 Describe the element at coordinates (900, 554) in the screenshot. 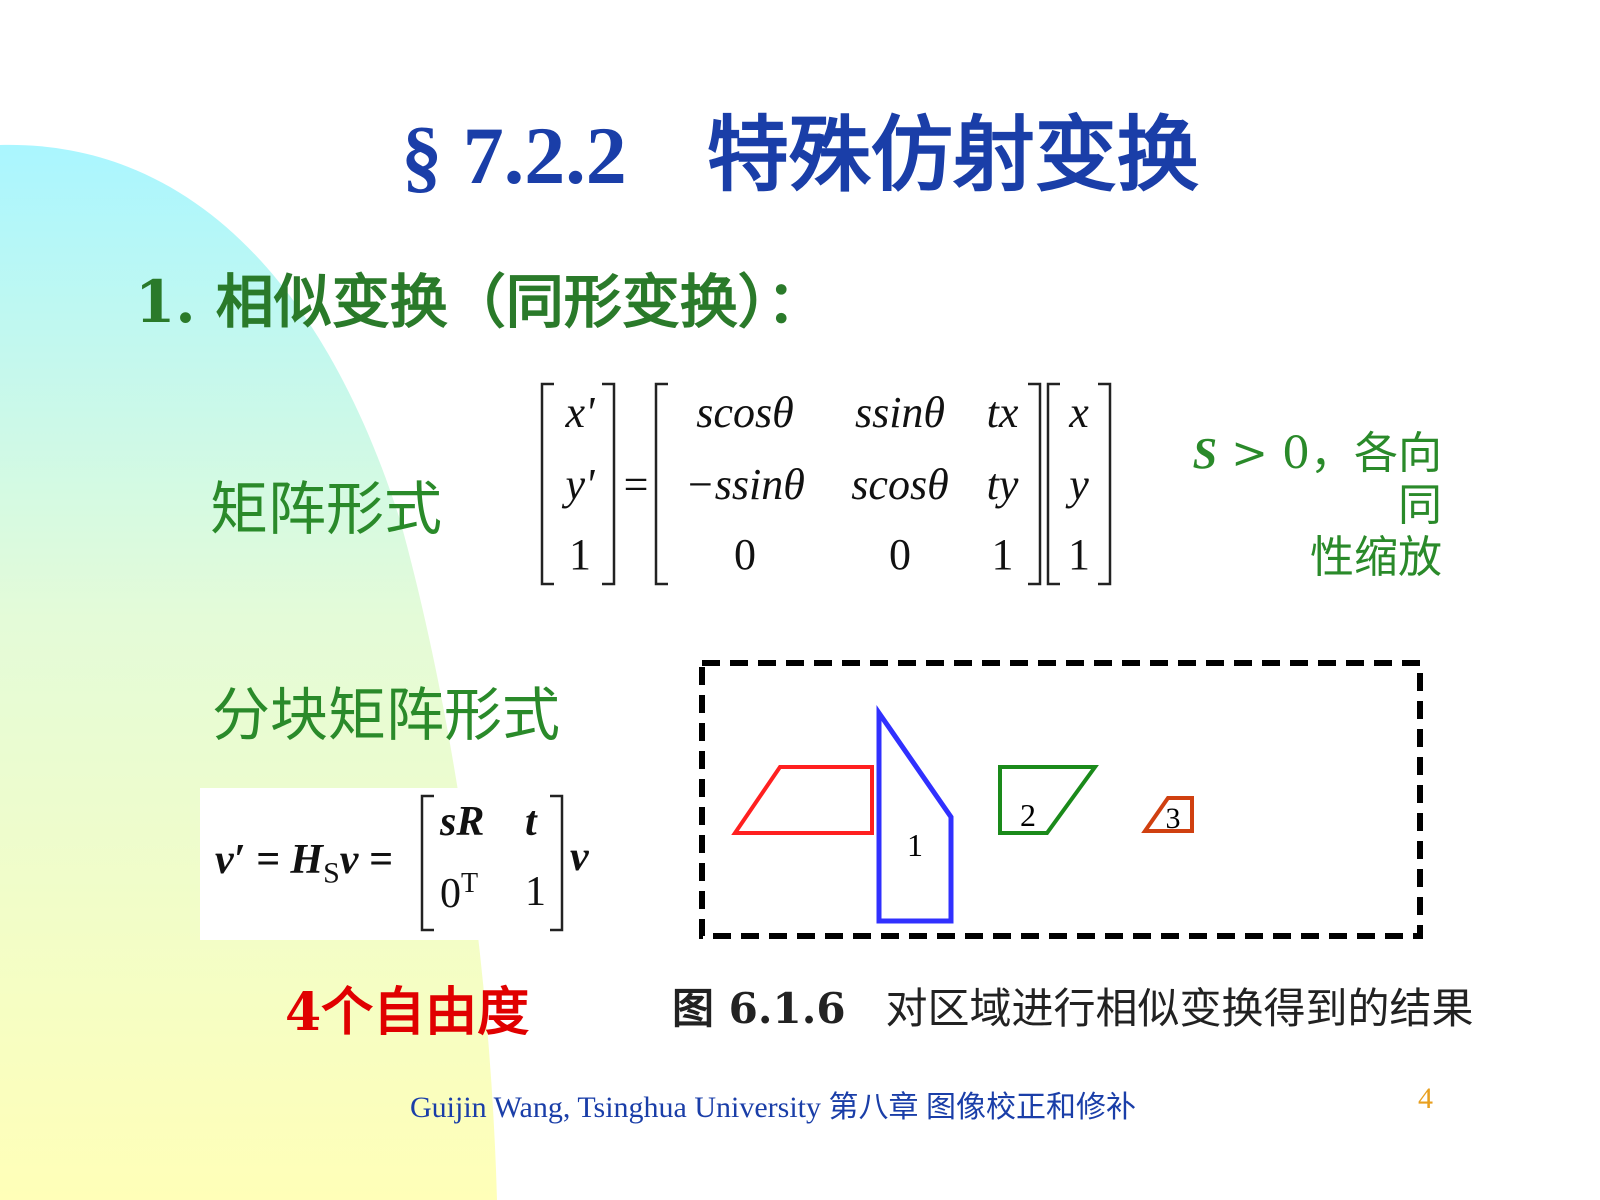

I see `m21: 0` at that location.